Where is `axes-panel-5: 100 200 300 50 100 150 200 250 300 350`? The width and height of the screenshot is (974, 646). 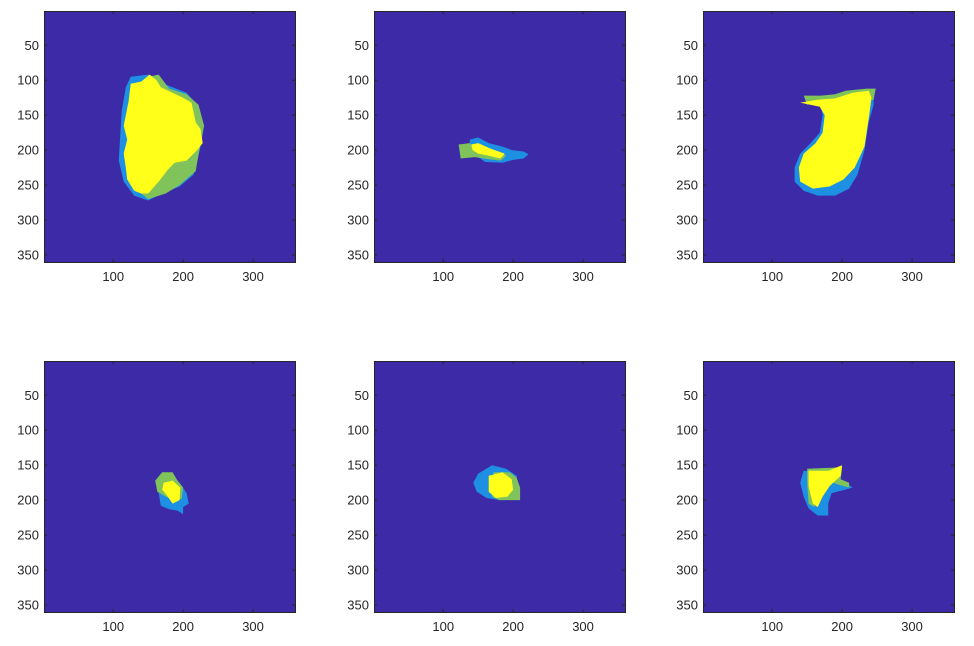 axes-panel-5: 100 200 300 50 100 150 200 250 300 350 is located at coordinates (486, 497).